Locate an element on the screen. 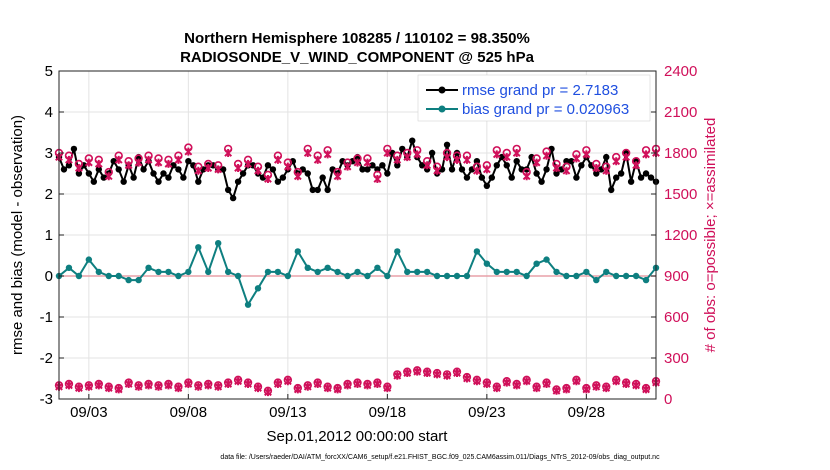  y-tick-label: 4 is located at coordinates (49, 112).